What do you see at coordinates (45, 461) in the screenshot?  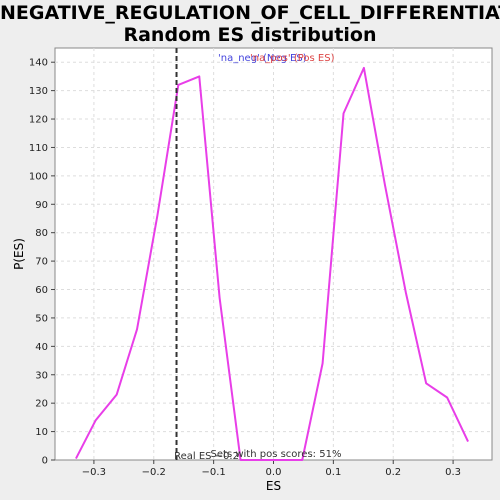 I see `y-tick-label: 0` at bounding box center [45, 461].